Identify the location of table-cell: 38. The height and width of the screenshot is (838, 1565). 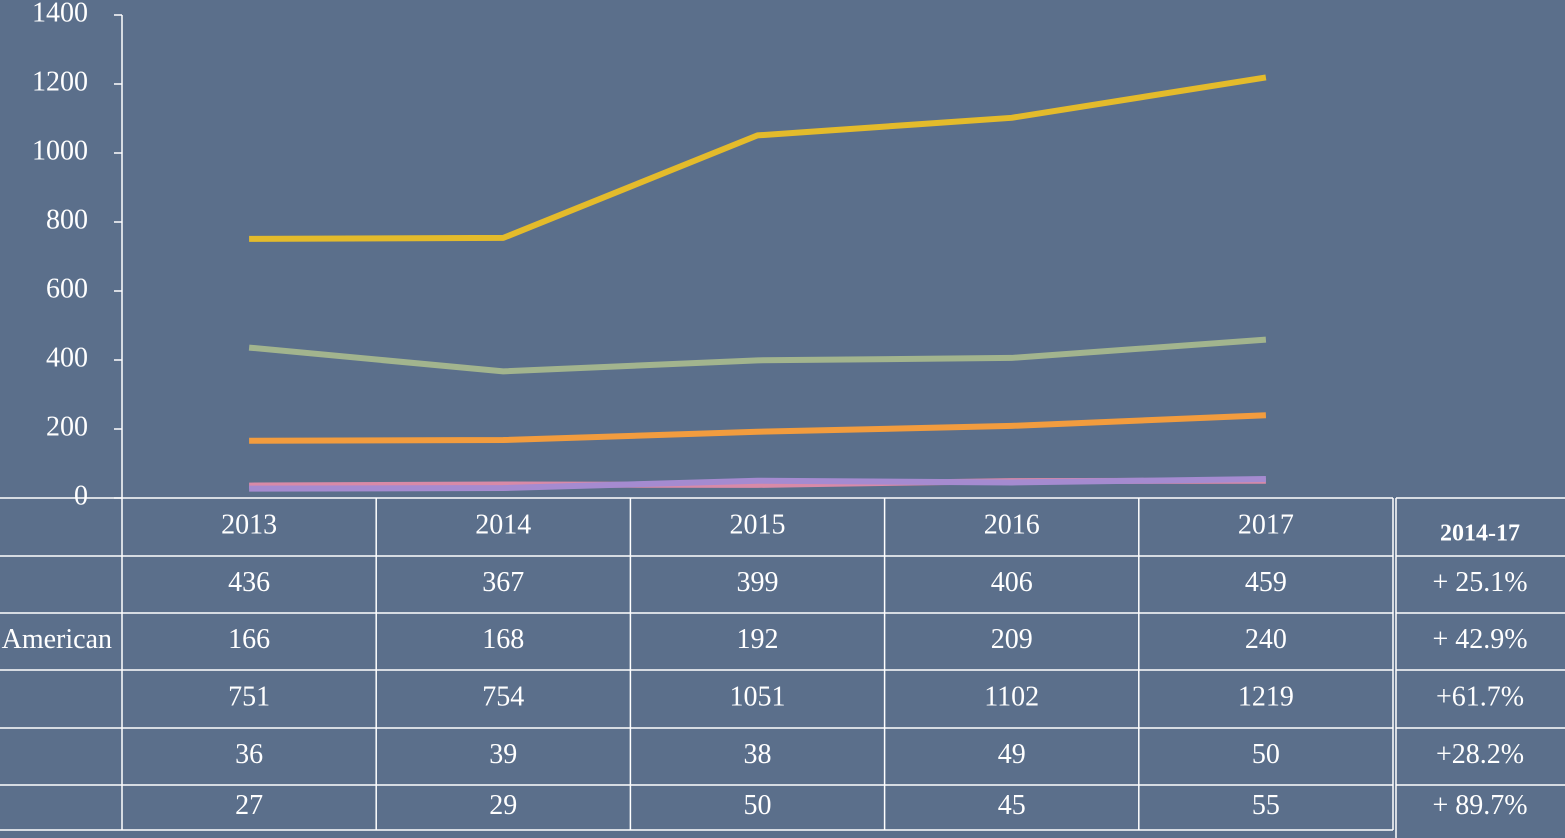
(758, 754).